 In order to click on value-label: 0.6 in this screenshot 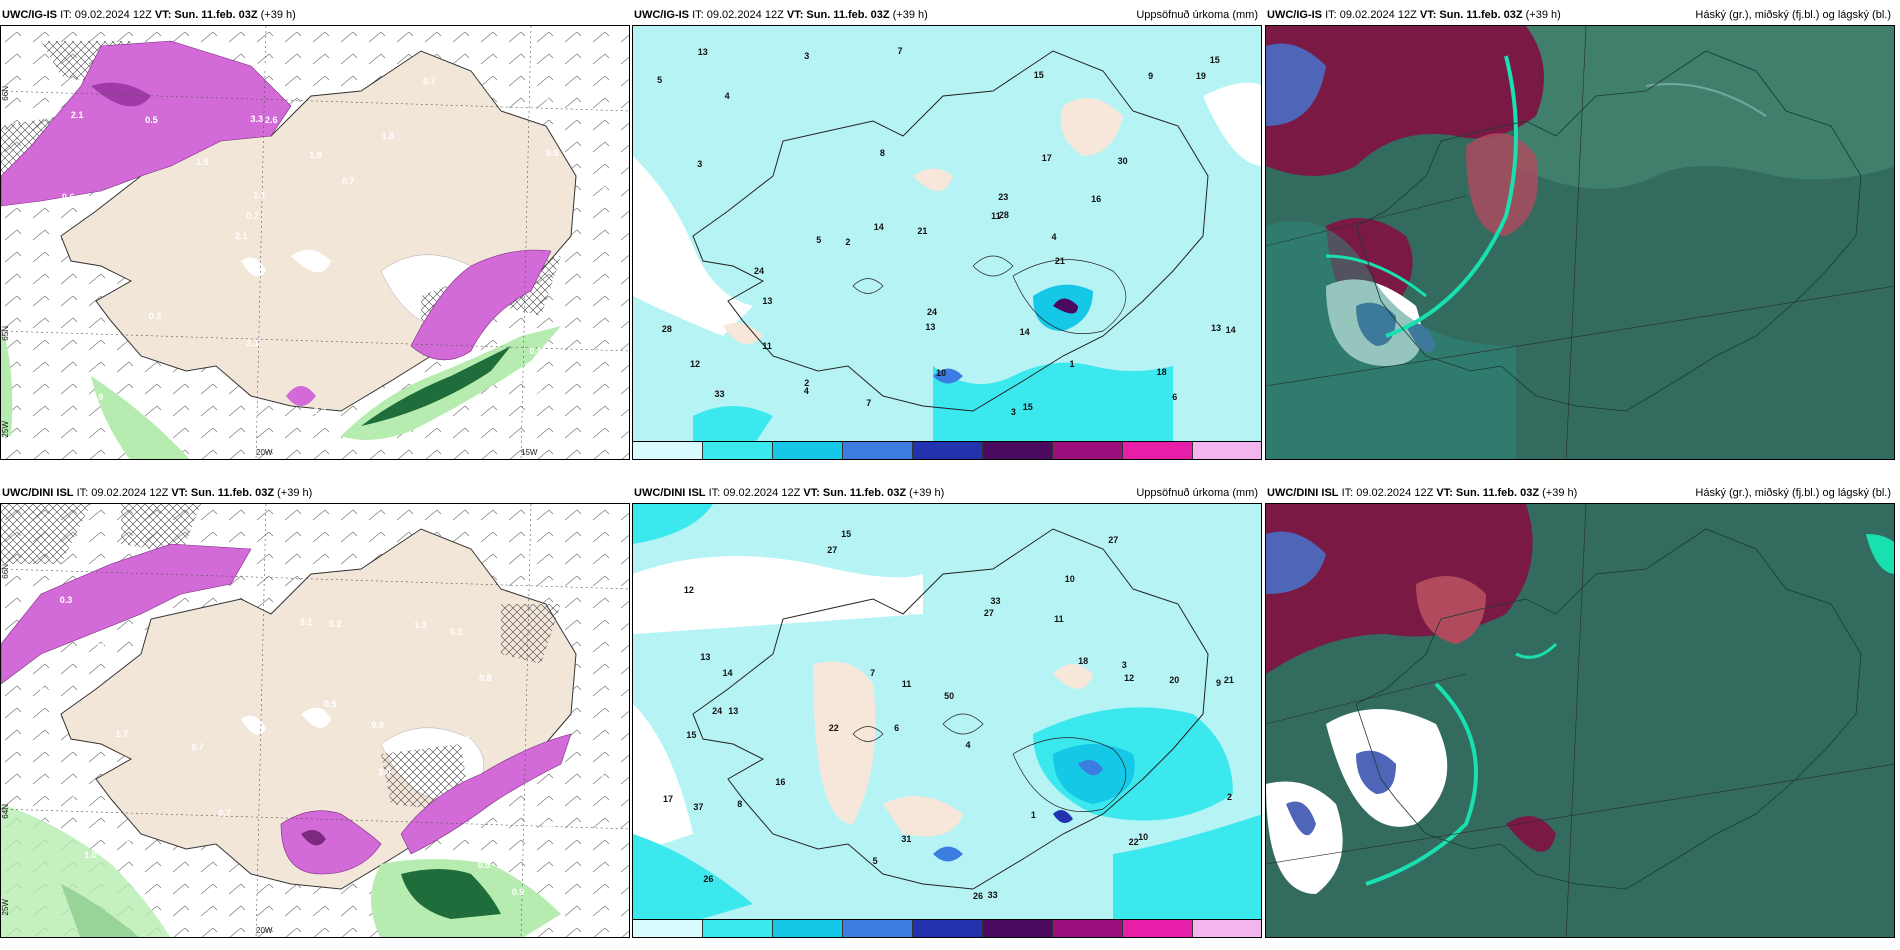, I will do `click(549, 824)`.